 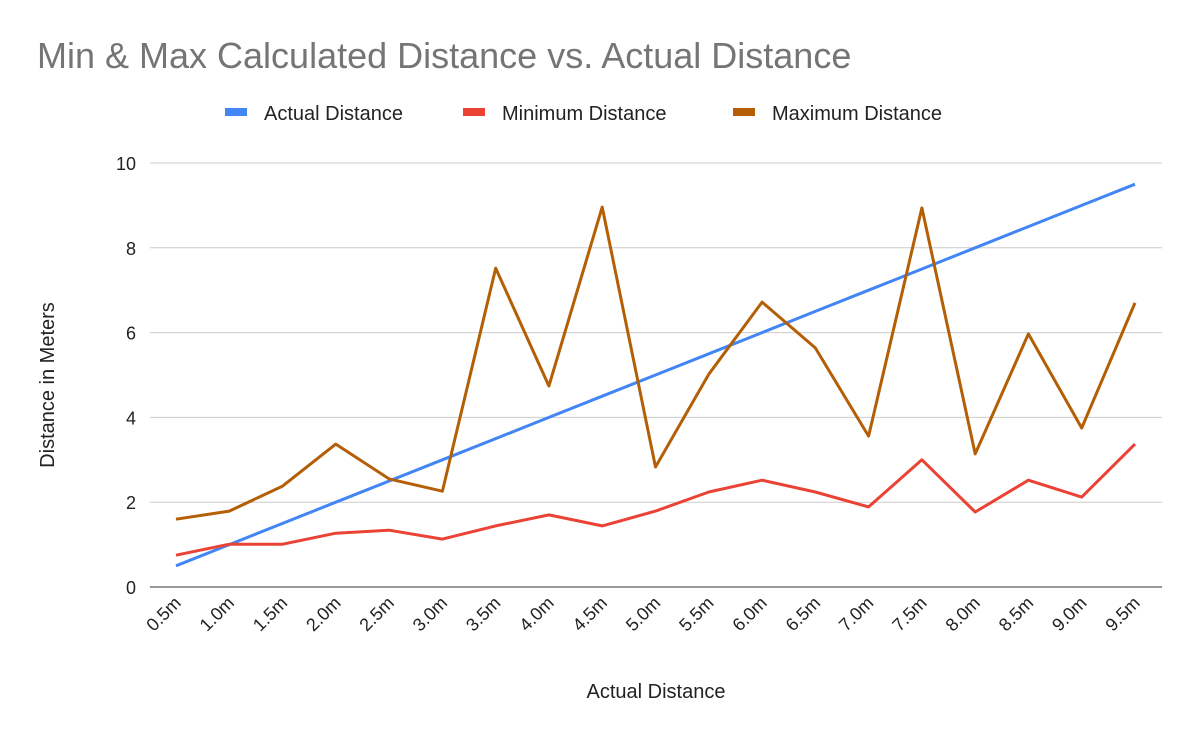 I want to click on x-tick-label: 7.5m, so click(x=909, y=614).